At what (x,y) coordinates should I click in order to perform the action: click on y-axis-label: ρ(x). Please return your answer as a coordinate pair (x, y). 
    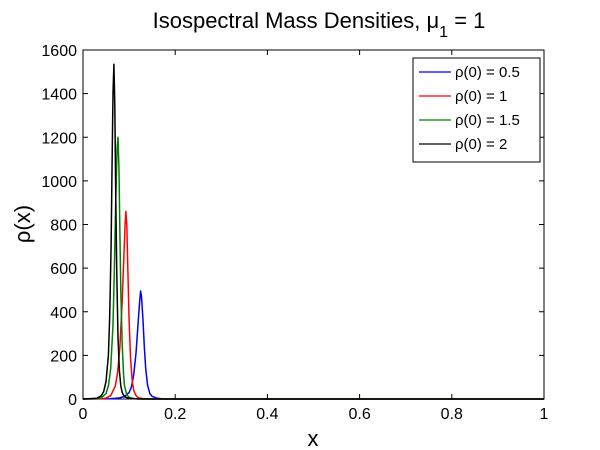
    Looking at the image, I should click on (22, 224).